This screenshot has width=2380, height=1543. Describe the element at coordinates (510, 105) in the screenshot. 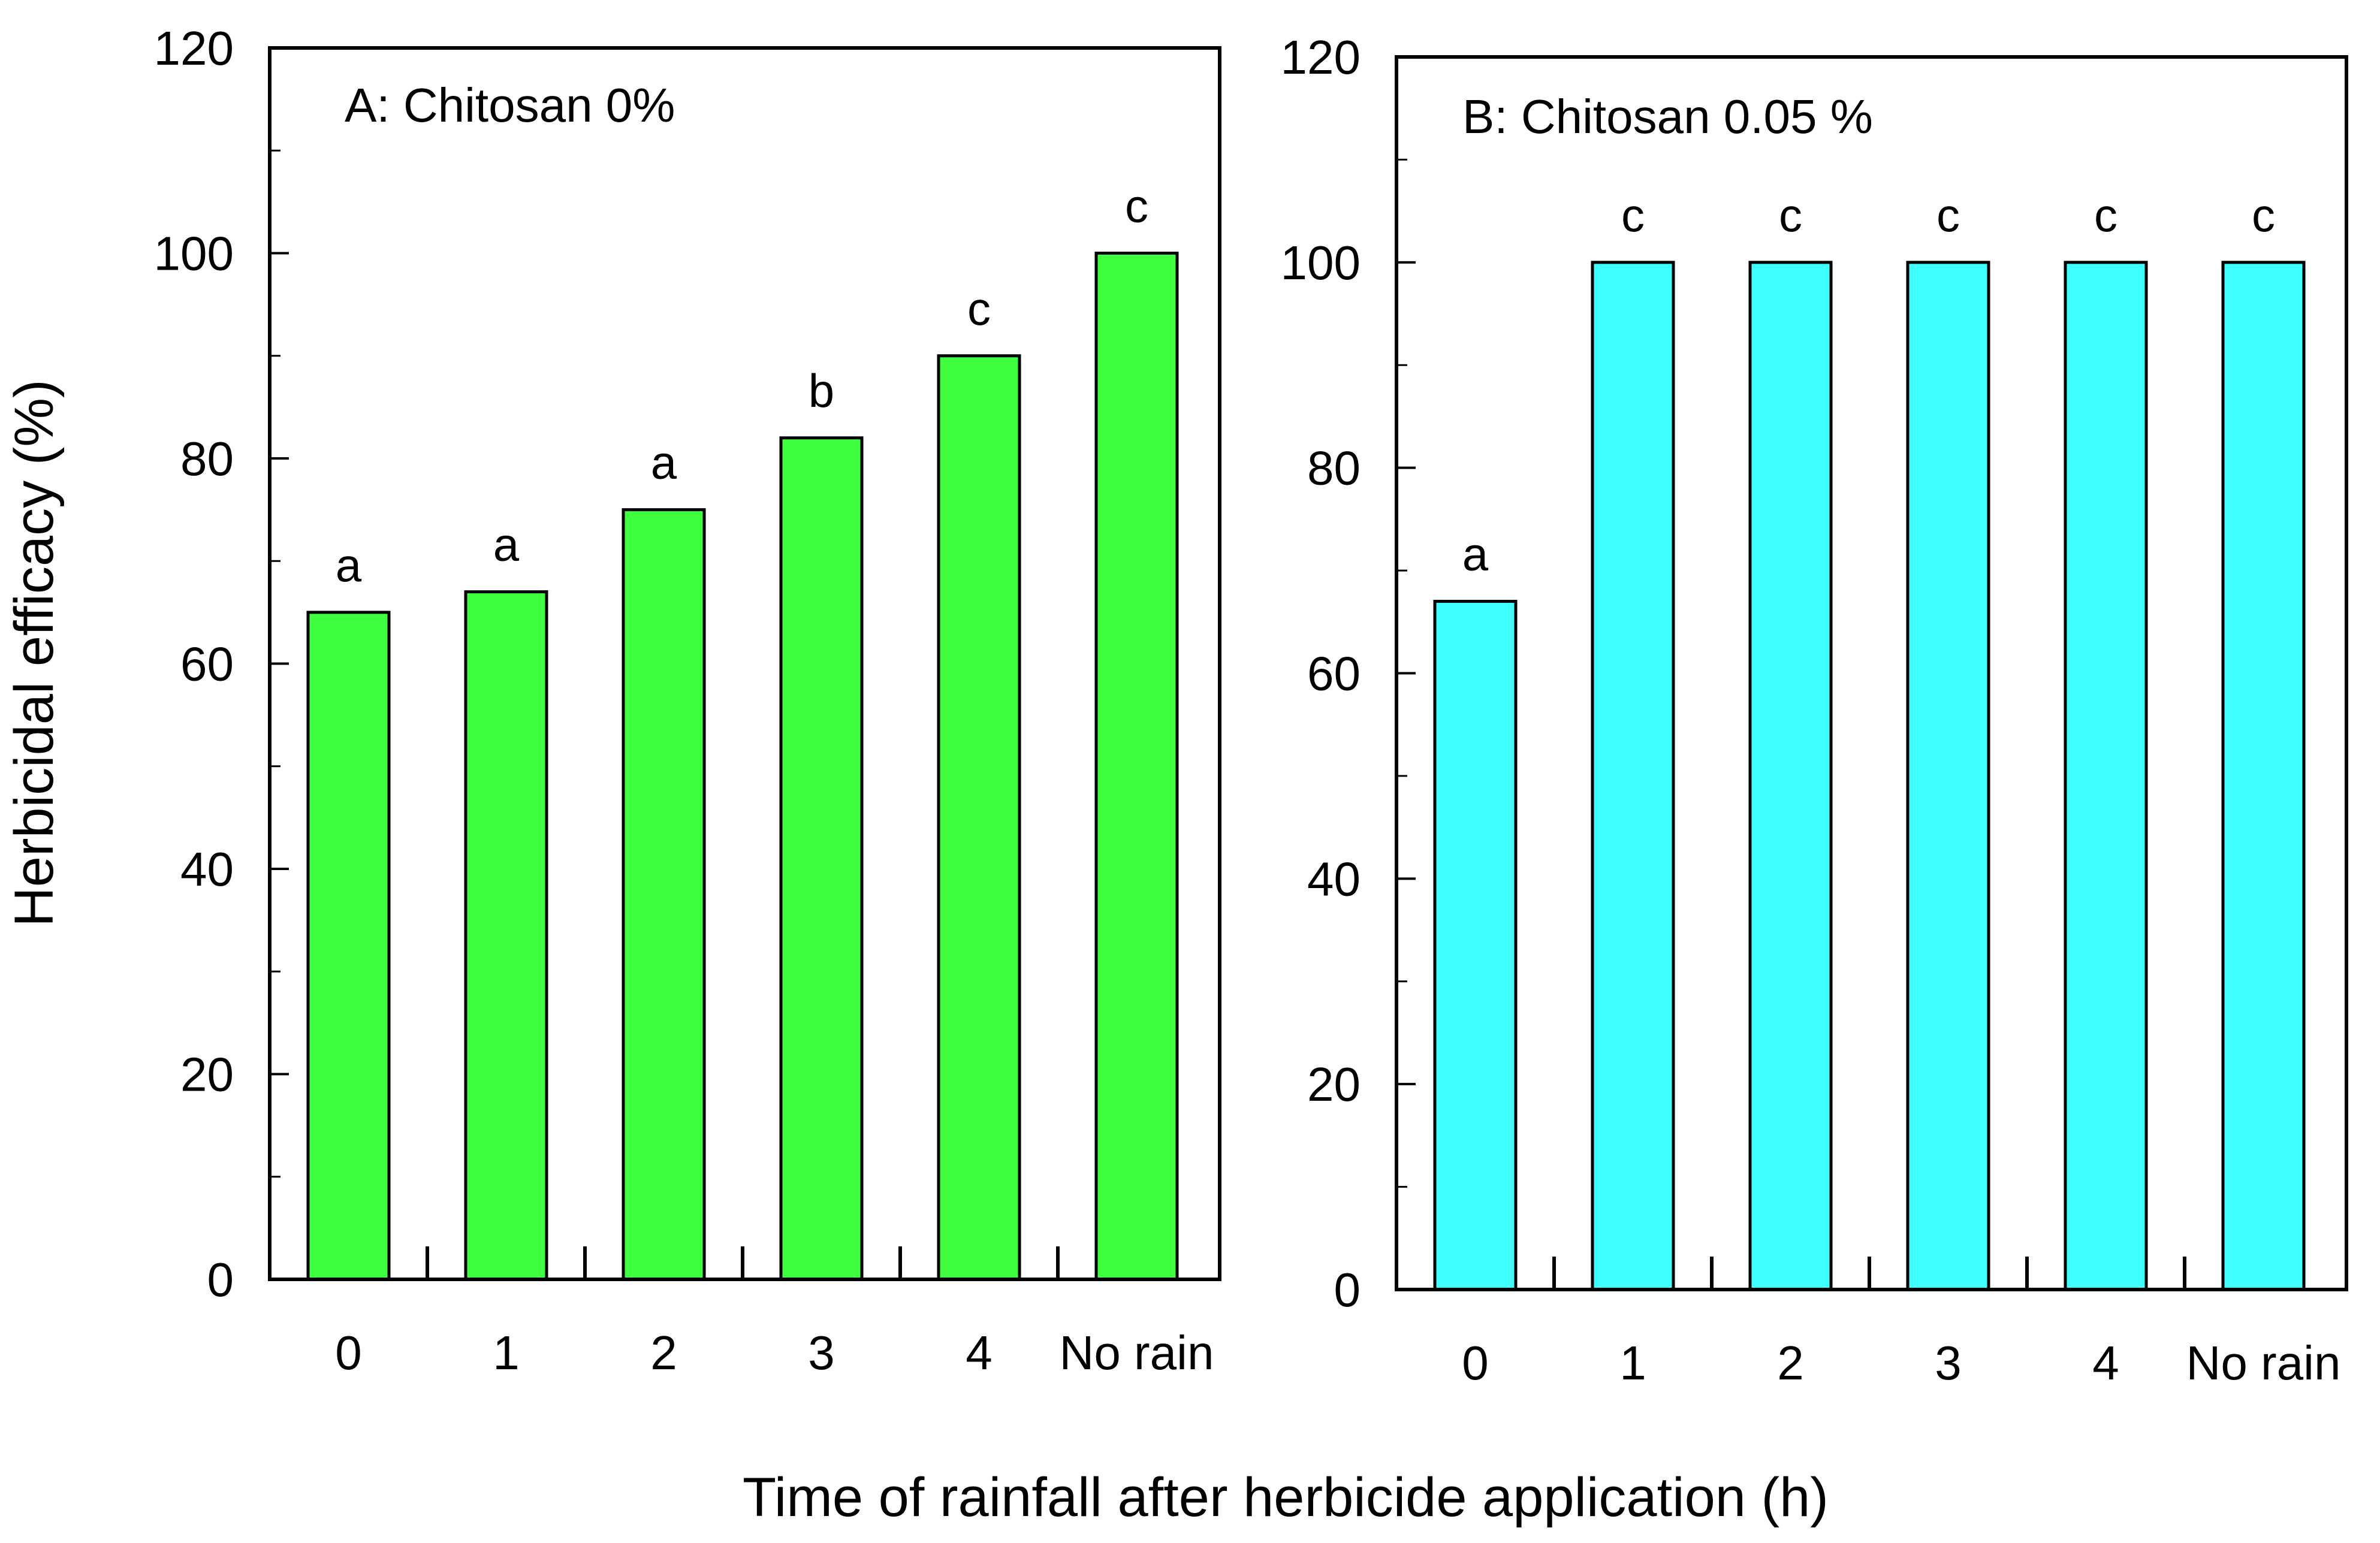

I see `panel-title: A: Chitosan 0%` at that location.